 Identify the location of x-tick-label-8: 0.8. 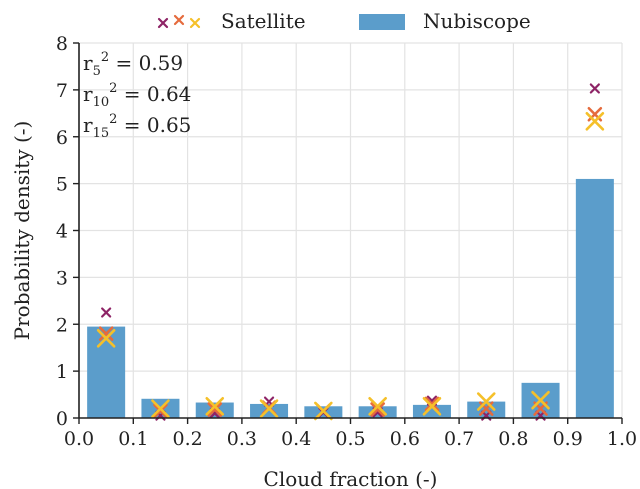
(513, 439).